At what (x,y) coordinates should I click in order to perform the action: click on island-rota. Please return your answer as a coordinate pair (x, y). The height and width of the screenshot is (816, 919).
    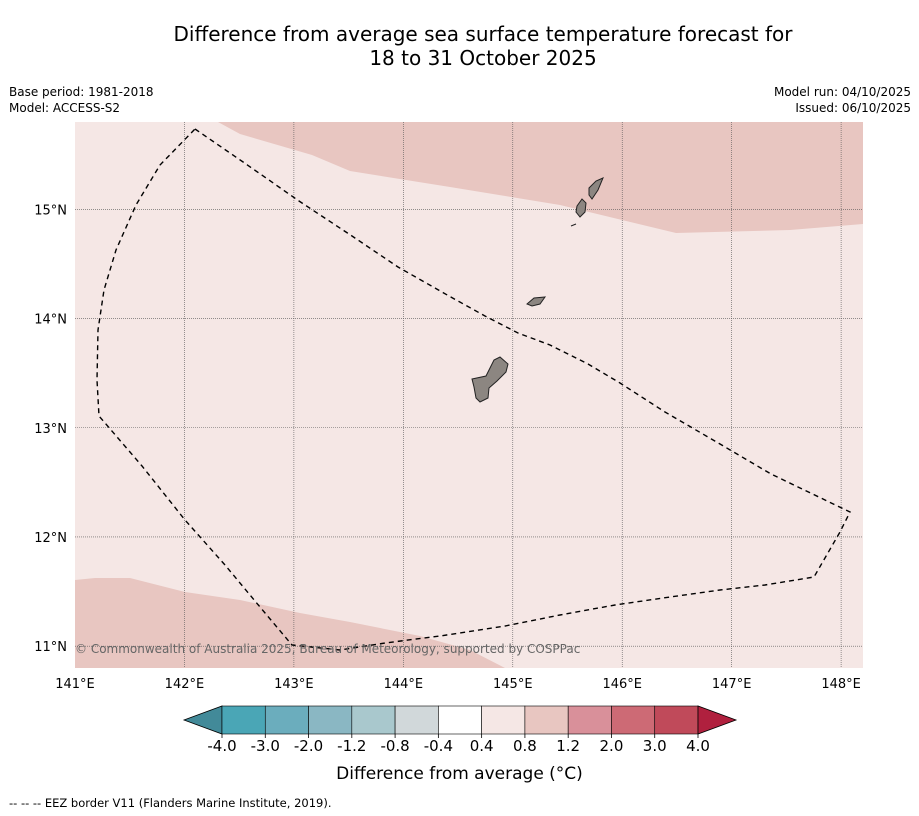
    Looking at the image, I should click on (536, 301).